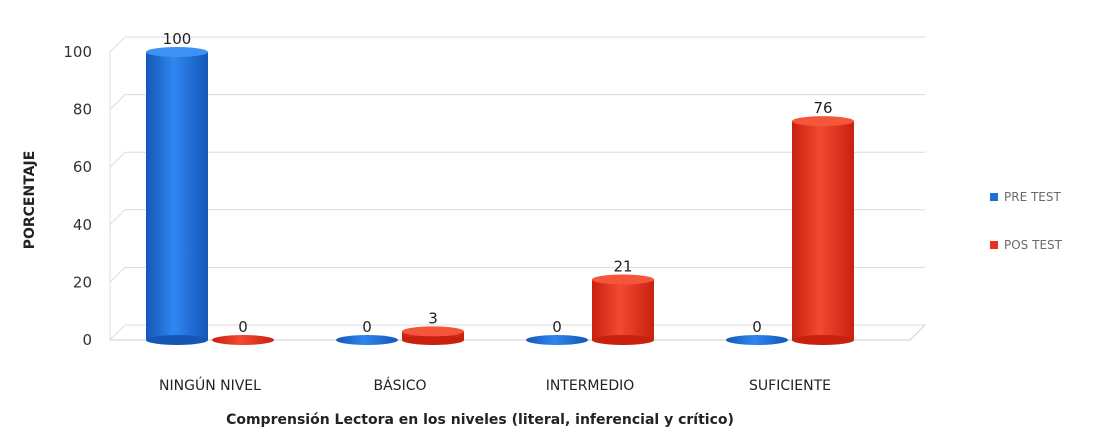 Image resolution: width=1107 pixels, height=439 pixels. What do you see at coordinates (82, 110) in the screenshot?
I see `y-tick-label-80: 80` at bounding box center [82, 110].